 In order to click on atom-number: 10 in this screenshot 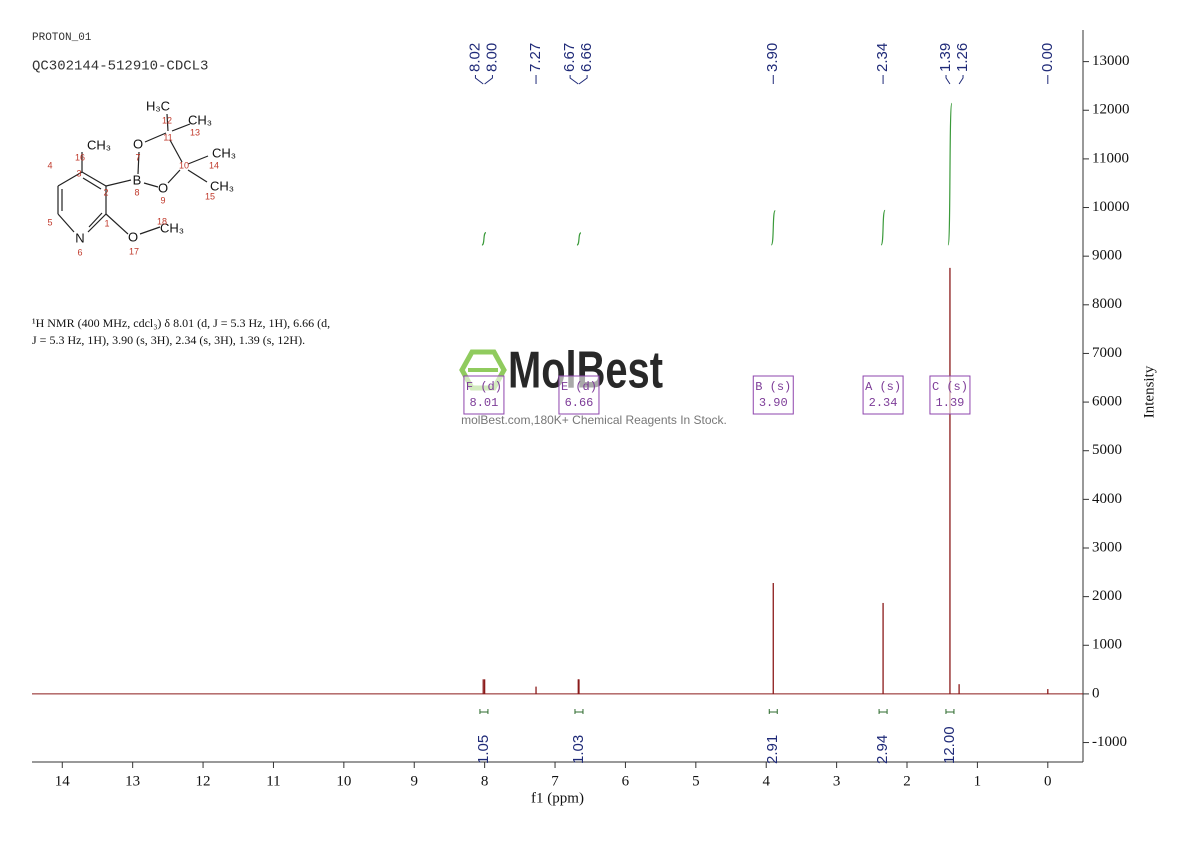, I will do `click(184, 165)`.